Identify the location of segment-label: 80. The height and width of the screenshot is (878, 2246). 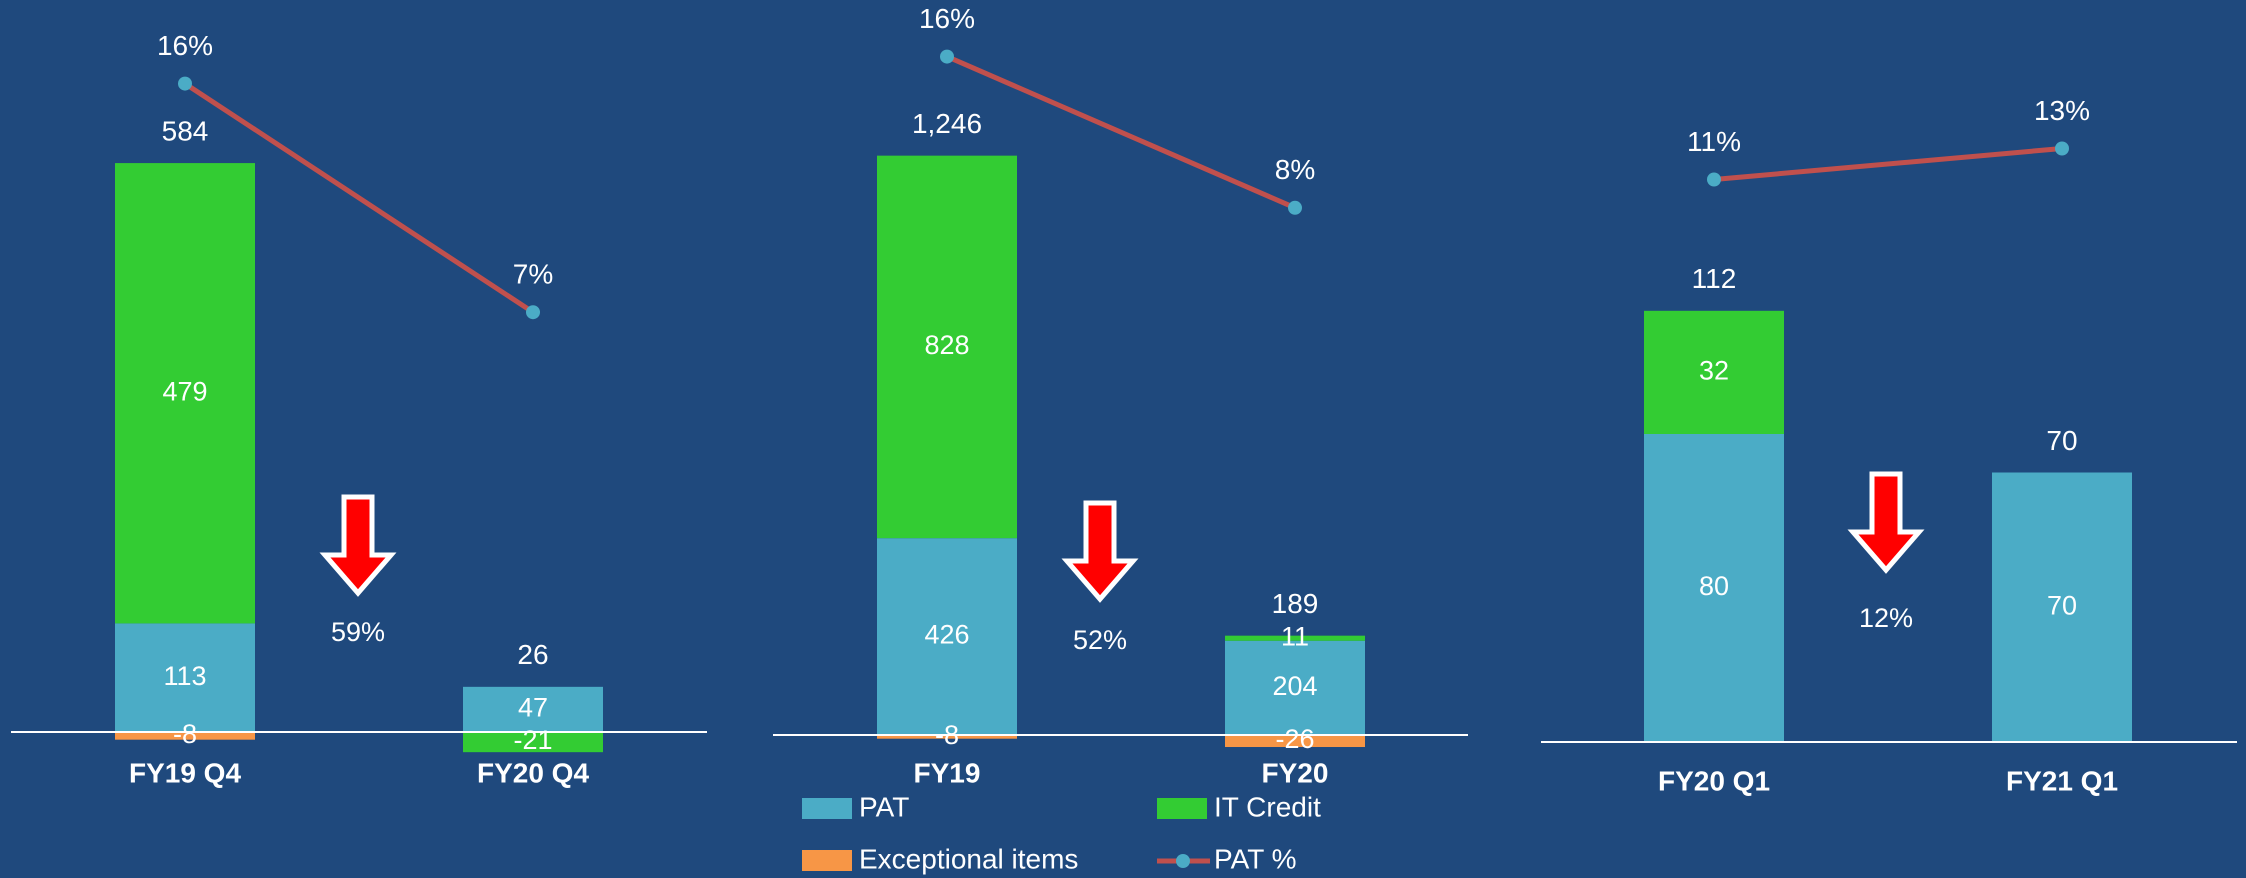
(1714, 586).